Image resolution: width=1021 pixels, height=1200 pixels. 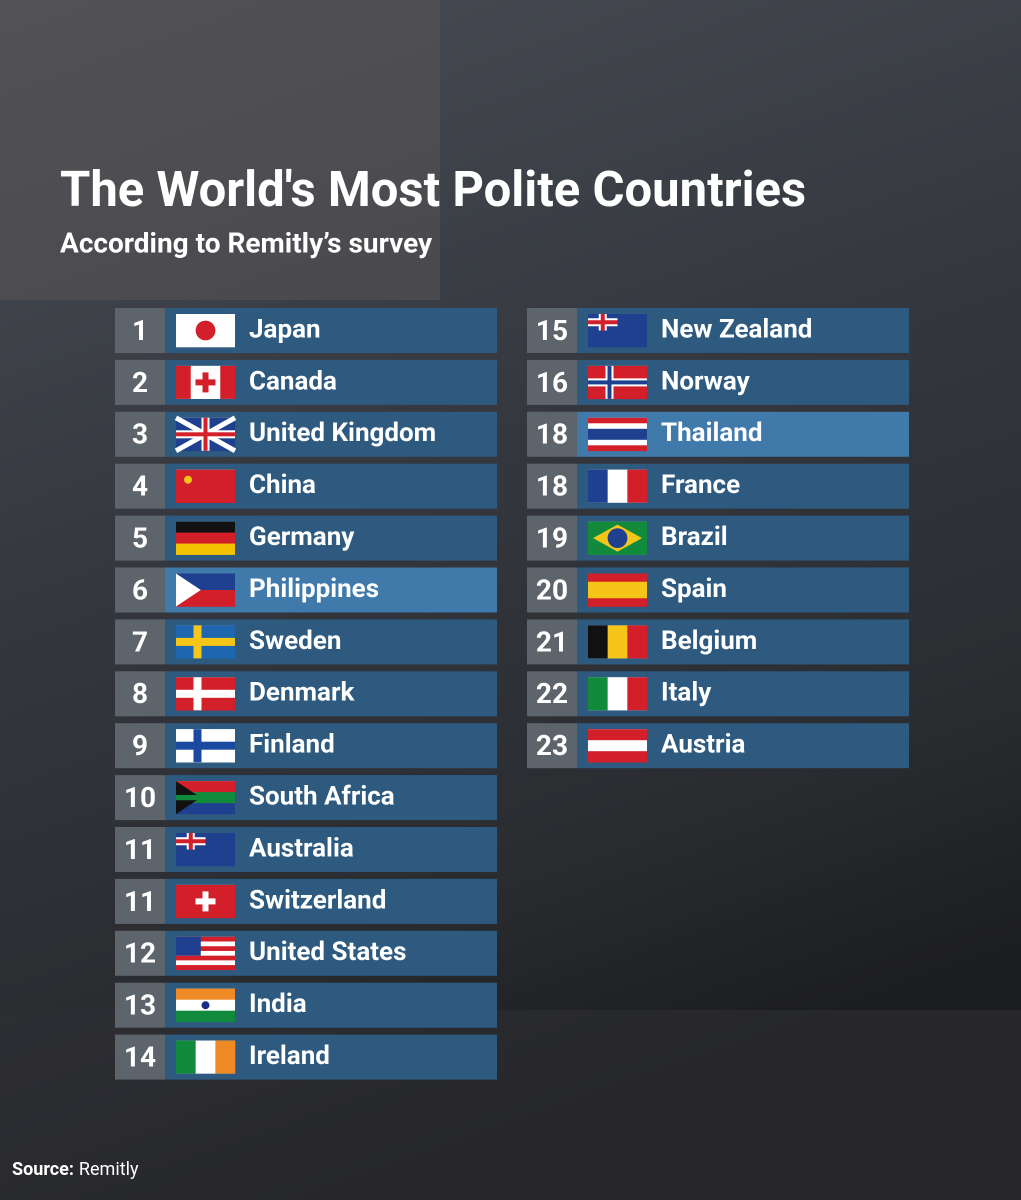 I want to click on flag-plus, so click(x=205, y=382).